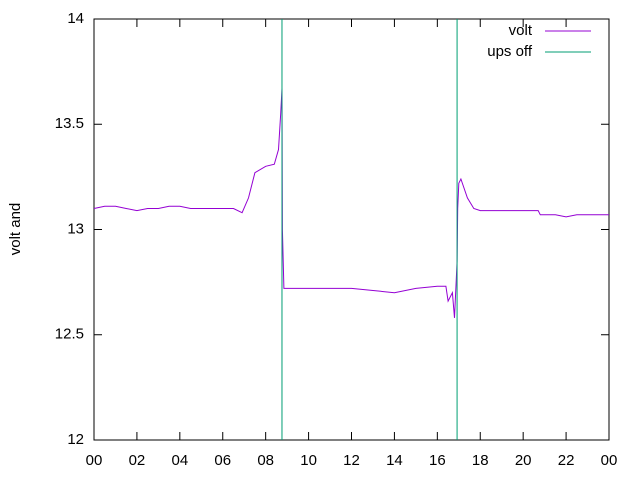  I want to click on x-tick-label: 02, so click(137, 460).